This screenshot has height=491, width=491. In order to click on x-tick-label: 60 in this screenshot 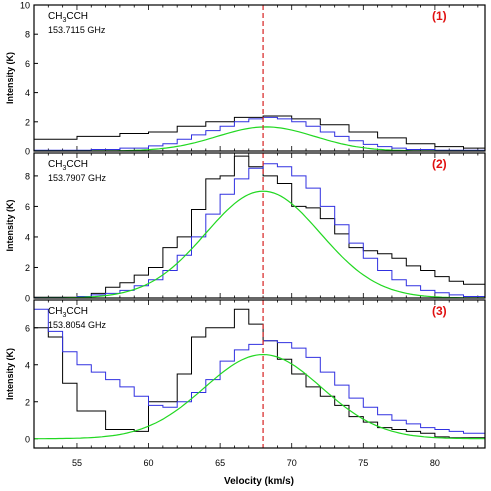, I will do `click(149, 463)`.